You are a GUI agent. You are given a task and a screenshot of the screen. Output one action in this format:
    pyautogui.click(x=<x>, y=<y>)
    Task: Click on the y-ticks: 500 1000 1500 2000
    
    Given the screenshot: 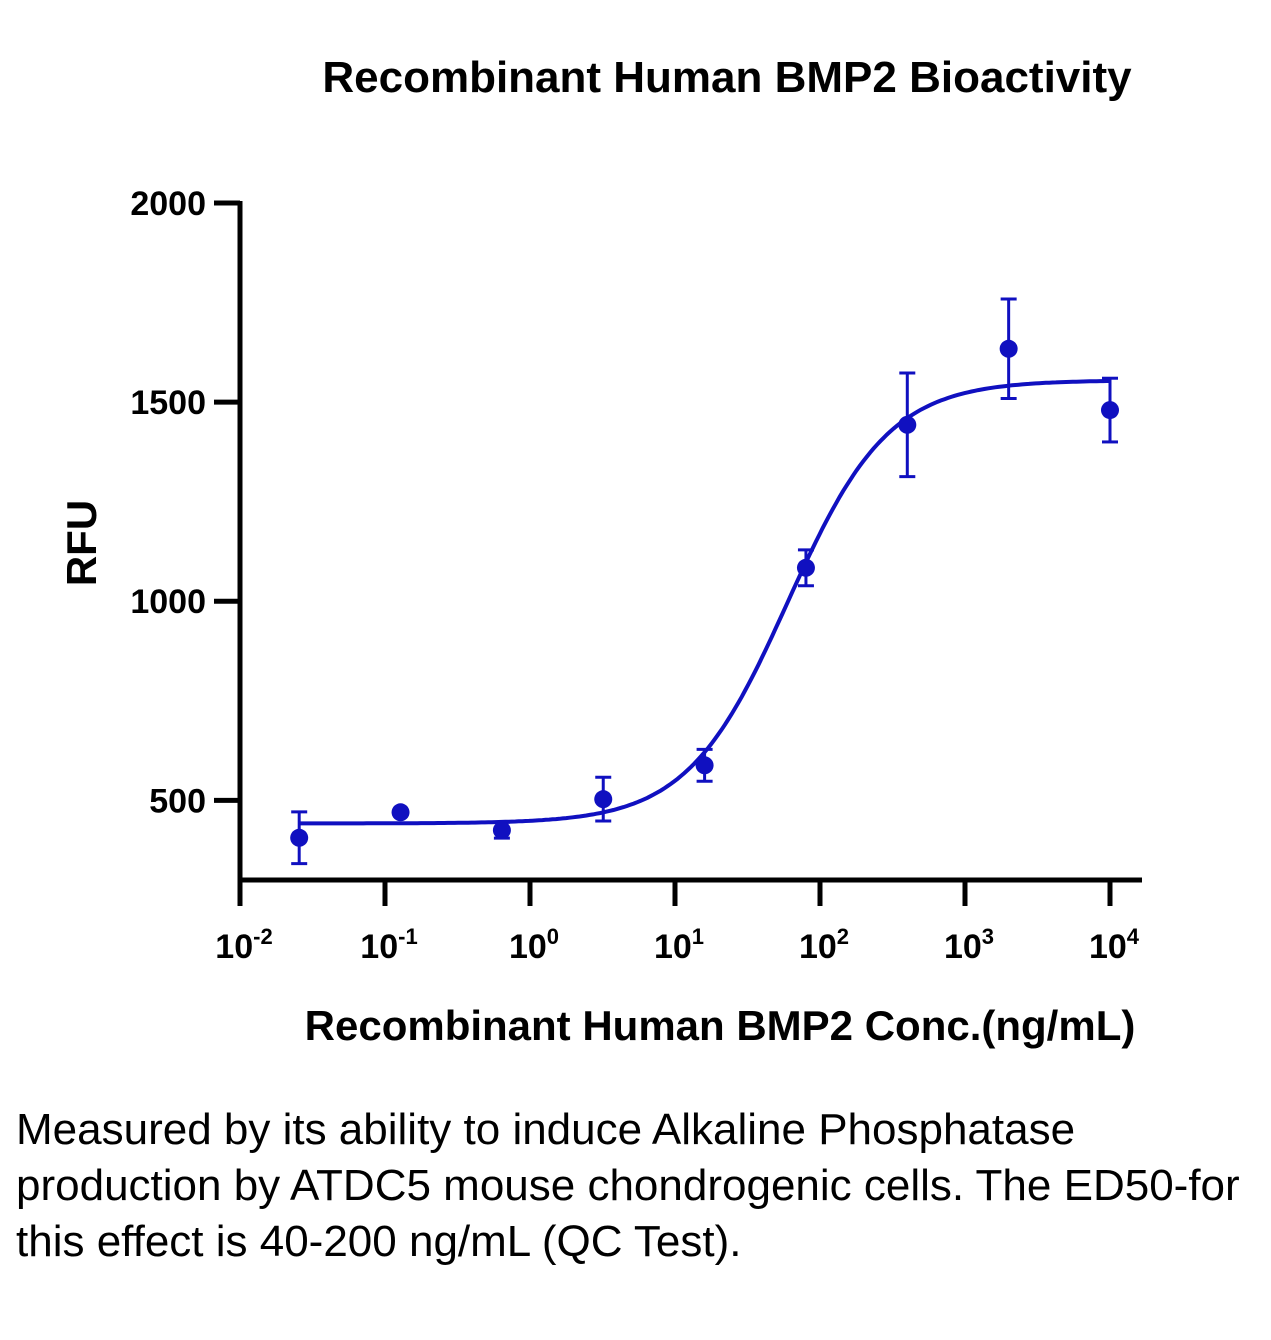 What is the action you would take?
    pyautogui.click(x=185, y=502)
    